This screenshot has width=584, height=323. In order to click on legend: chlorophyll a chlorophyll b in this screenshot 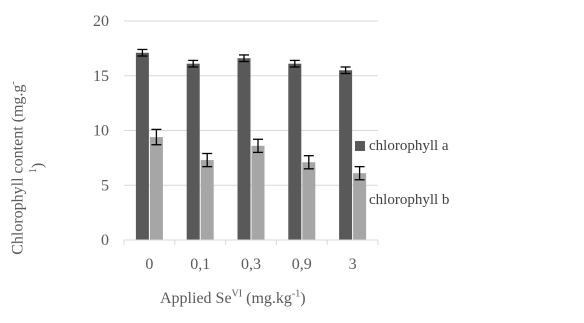, I will do `click(402, 190)`.